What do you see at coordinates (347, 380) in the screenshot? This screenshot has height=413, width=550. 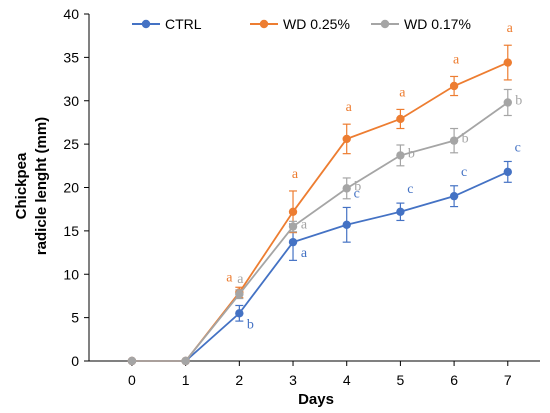 I see `x-tick-label: 4` at bounding box center [347, 380].